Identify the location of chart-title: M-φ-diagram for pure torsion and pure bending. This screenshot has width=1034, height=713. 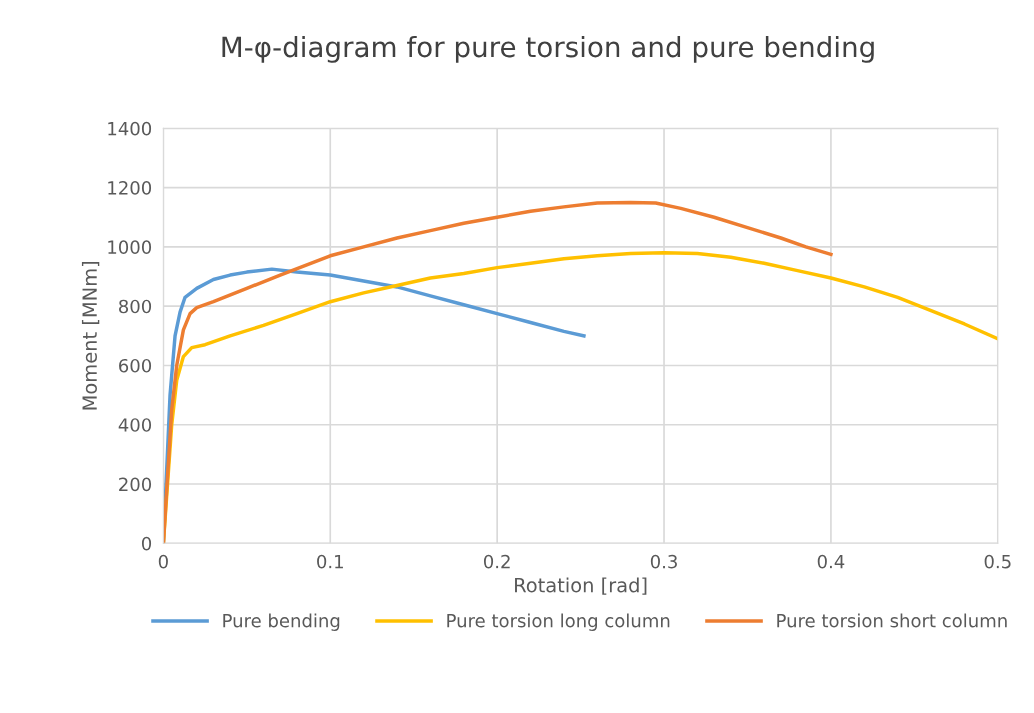
(548, 49).